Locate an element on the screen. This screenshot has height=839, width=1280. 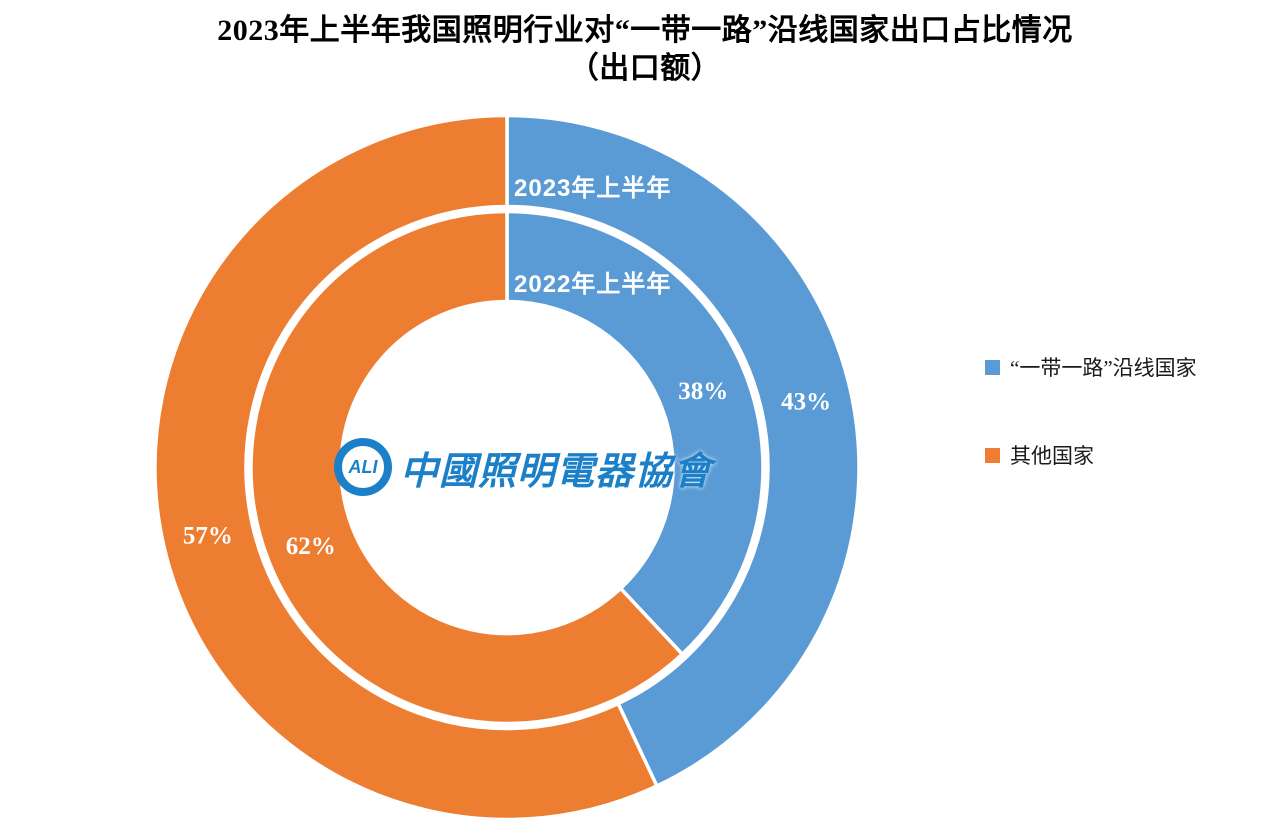
legend-item-other-countries: 其他国家 is located at coordinates (1039, 455).